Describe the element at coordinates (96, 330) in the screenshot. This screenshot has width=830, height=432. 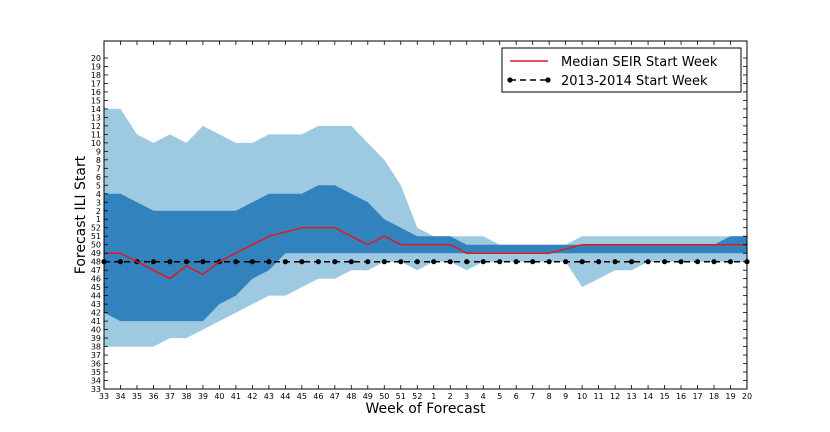
I see `y-tick-label: 40` at that location.